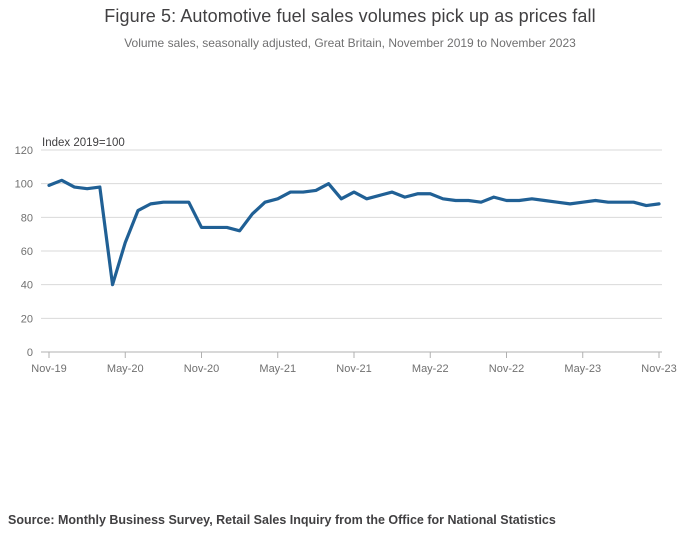 The width and height of the screenshot is (700, 549). I want to click on y-tick-label: 100, so click(24, 185).